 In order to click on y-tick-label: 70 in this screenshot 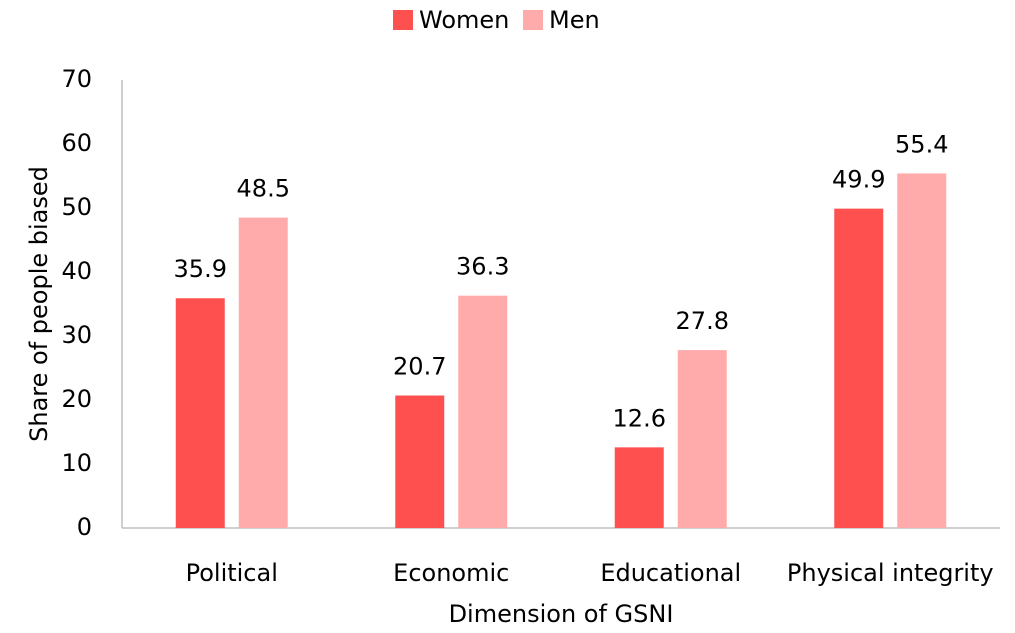, I will do `click(76, 79)`.